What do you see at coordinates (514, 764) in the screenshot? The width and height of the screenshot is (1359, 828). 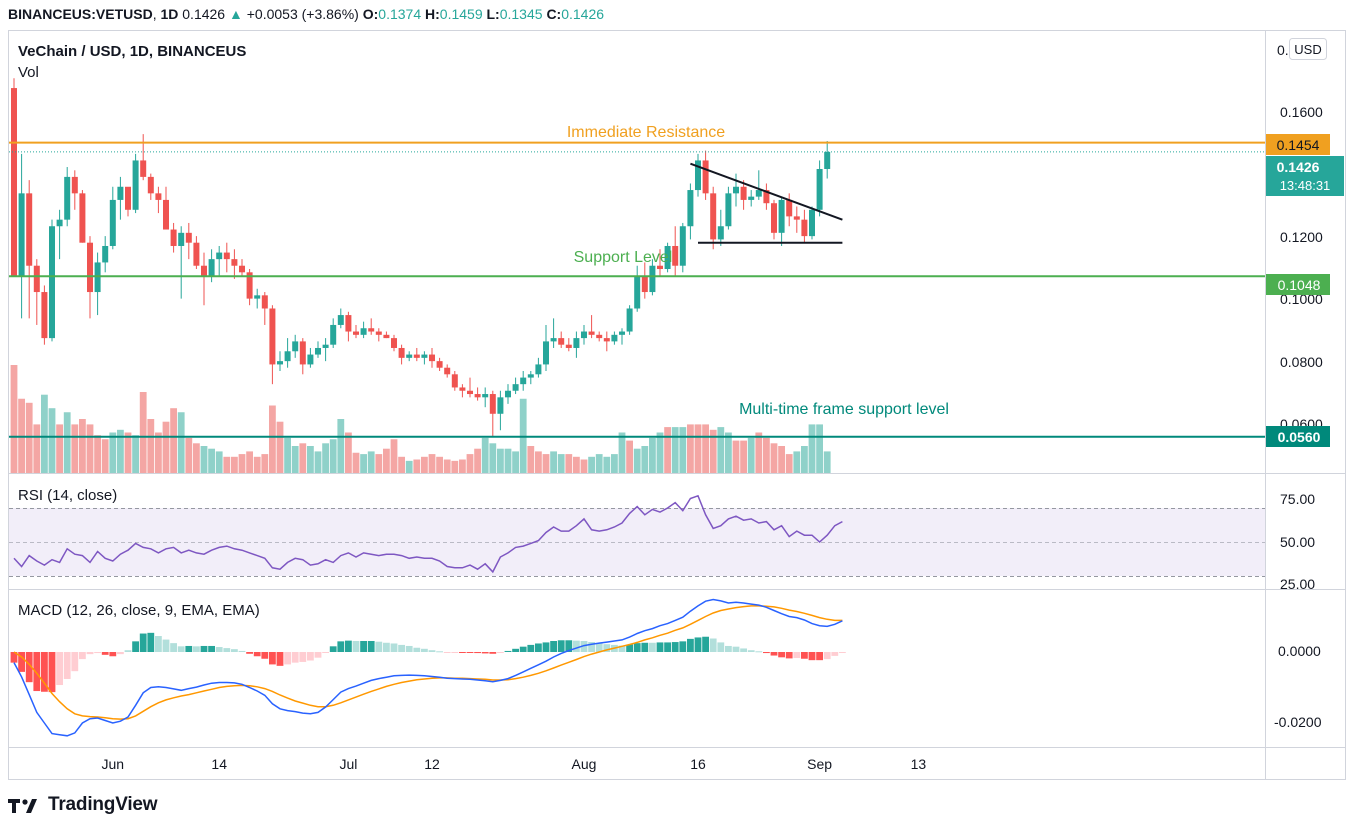 I see `time-axis: Jun 14 Jul 12 Aug 16 Sep 13` at bounding box center [514, 764].